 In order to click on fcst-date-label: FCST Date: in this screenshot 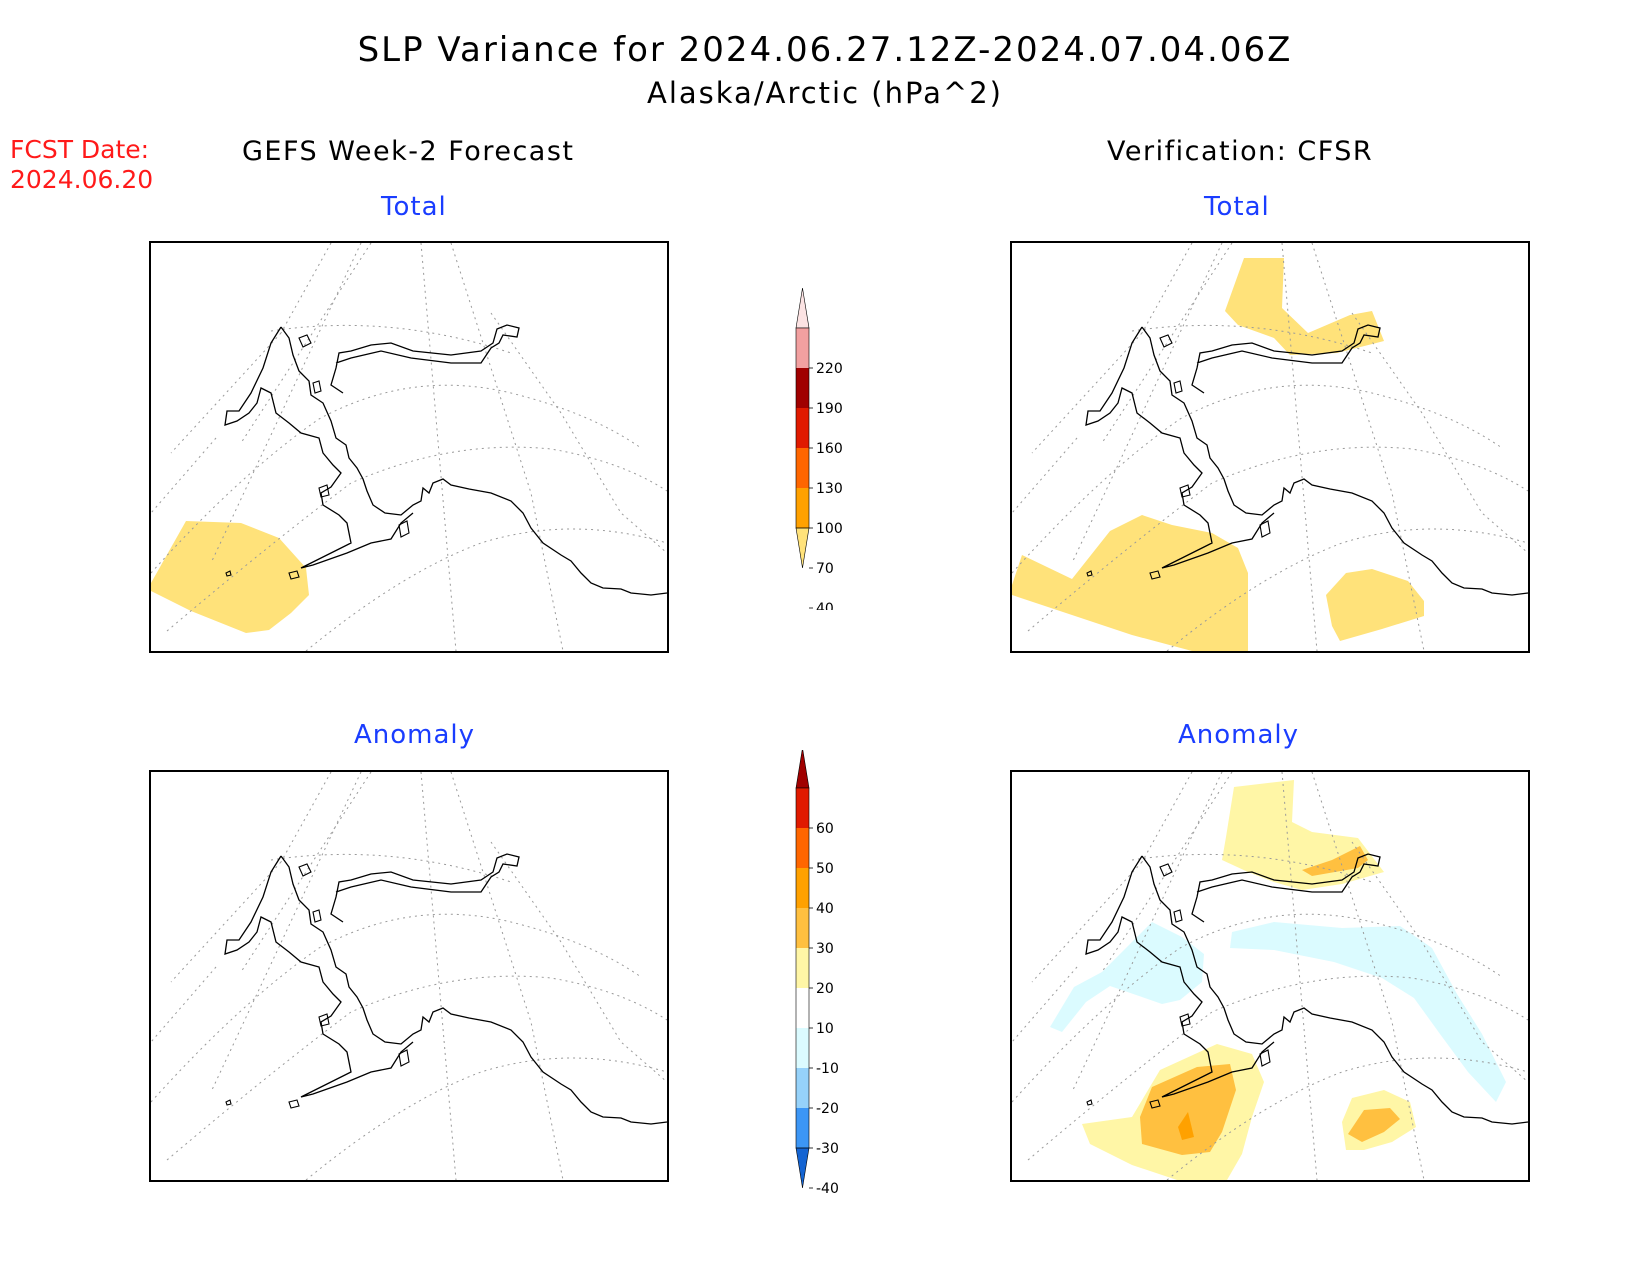, I will do `click(80, 149)`.